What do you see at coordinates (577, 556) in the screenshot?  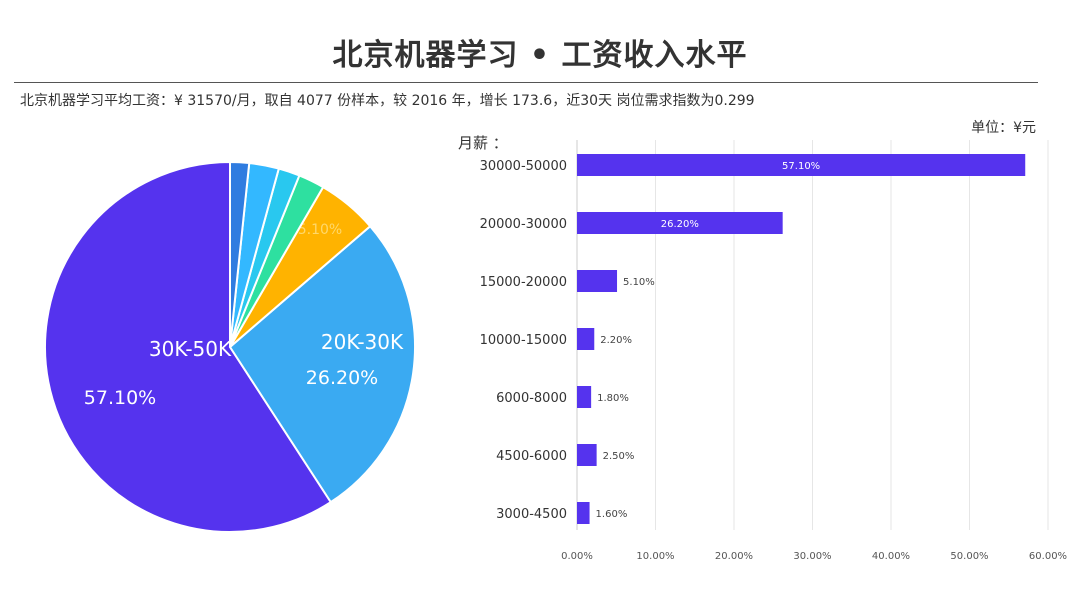 I see `x-tick-label: 0.00%` at bounding box center [577, 556].